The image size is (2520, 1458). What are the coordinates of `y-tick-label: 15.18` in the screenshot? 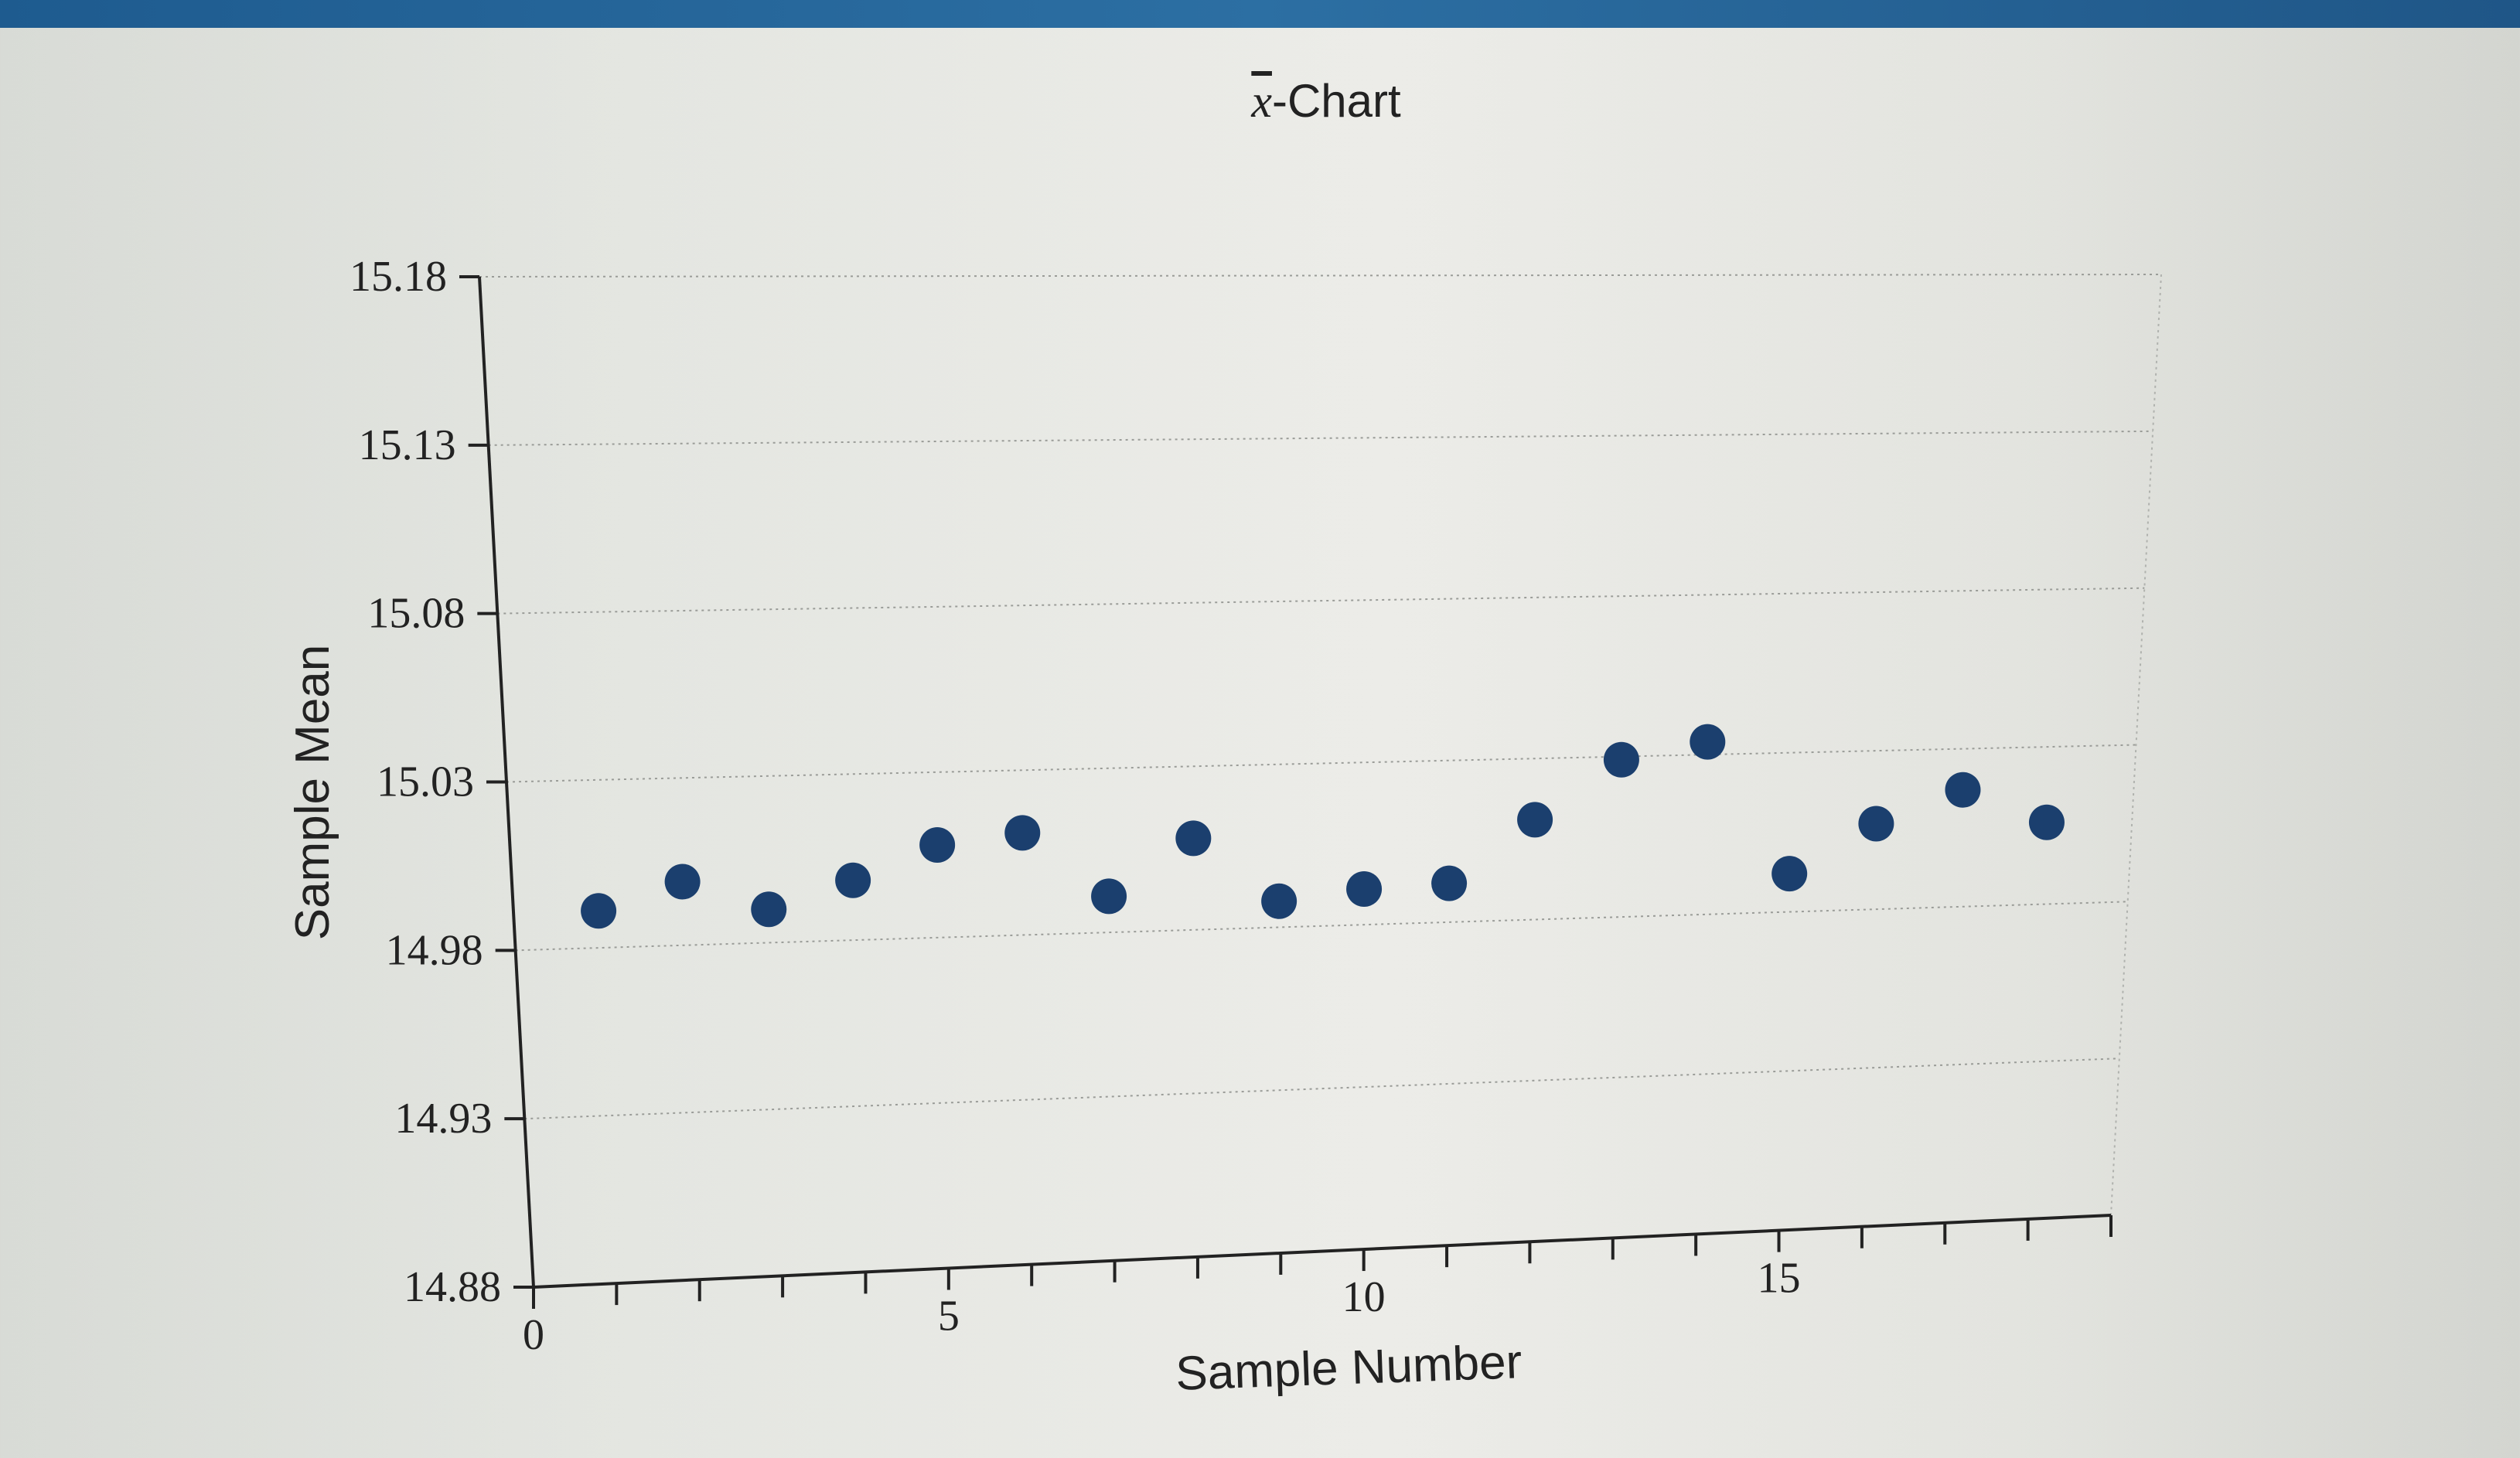 It's located at (399, 277).